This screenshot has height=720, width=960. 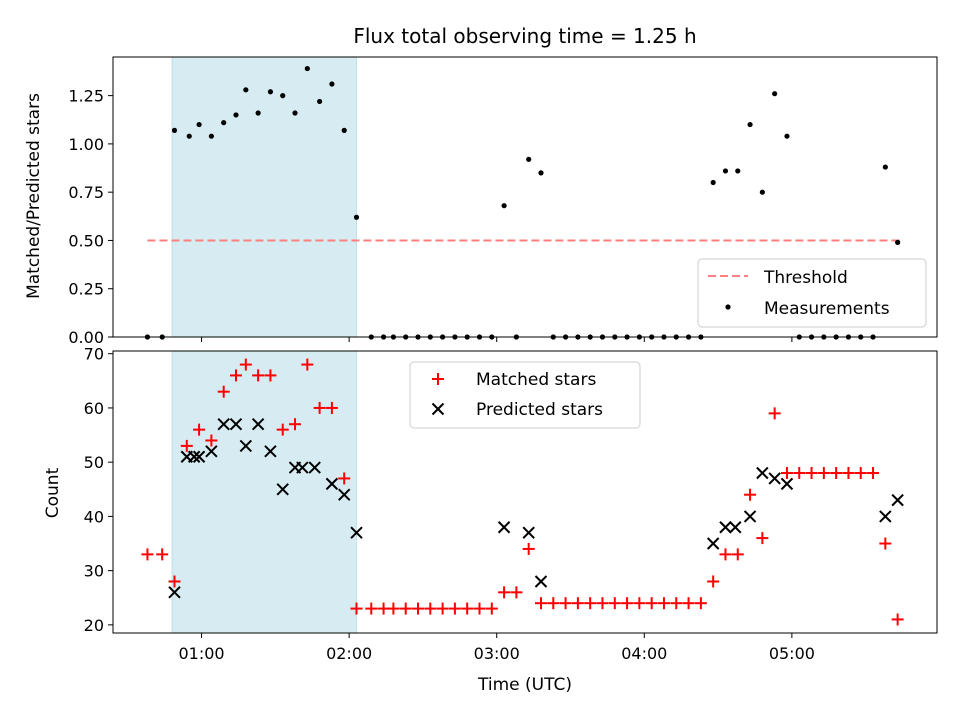 I want to click on legend-x-marker, so click(x=438, y=409).